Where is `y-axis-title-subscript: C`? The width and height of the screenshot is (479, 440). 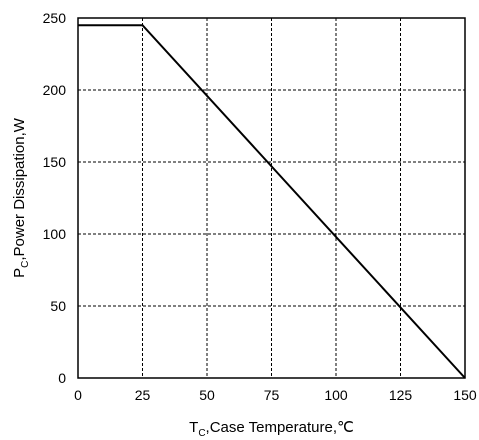 y-axis-title-subscript: C is located at coordinates (25, 264).